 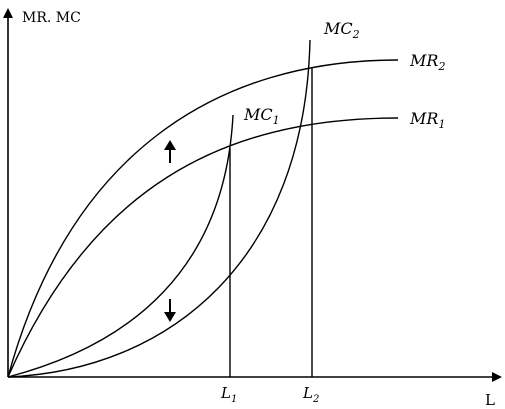 What do you see at coordinates (170, 151) in the screenshot?
I see `up-arrow-icon` at bounding box center [170, 151].